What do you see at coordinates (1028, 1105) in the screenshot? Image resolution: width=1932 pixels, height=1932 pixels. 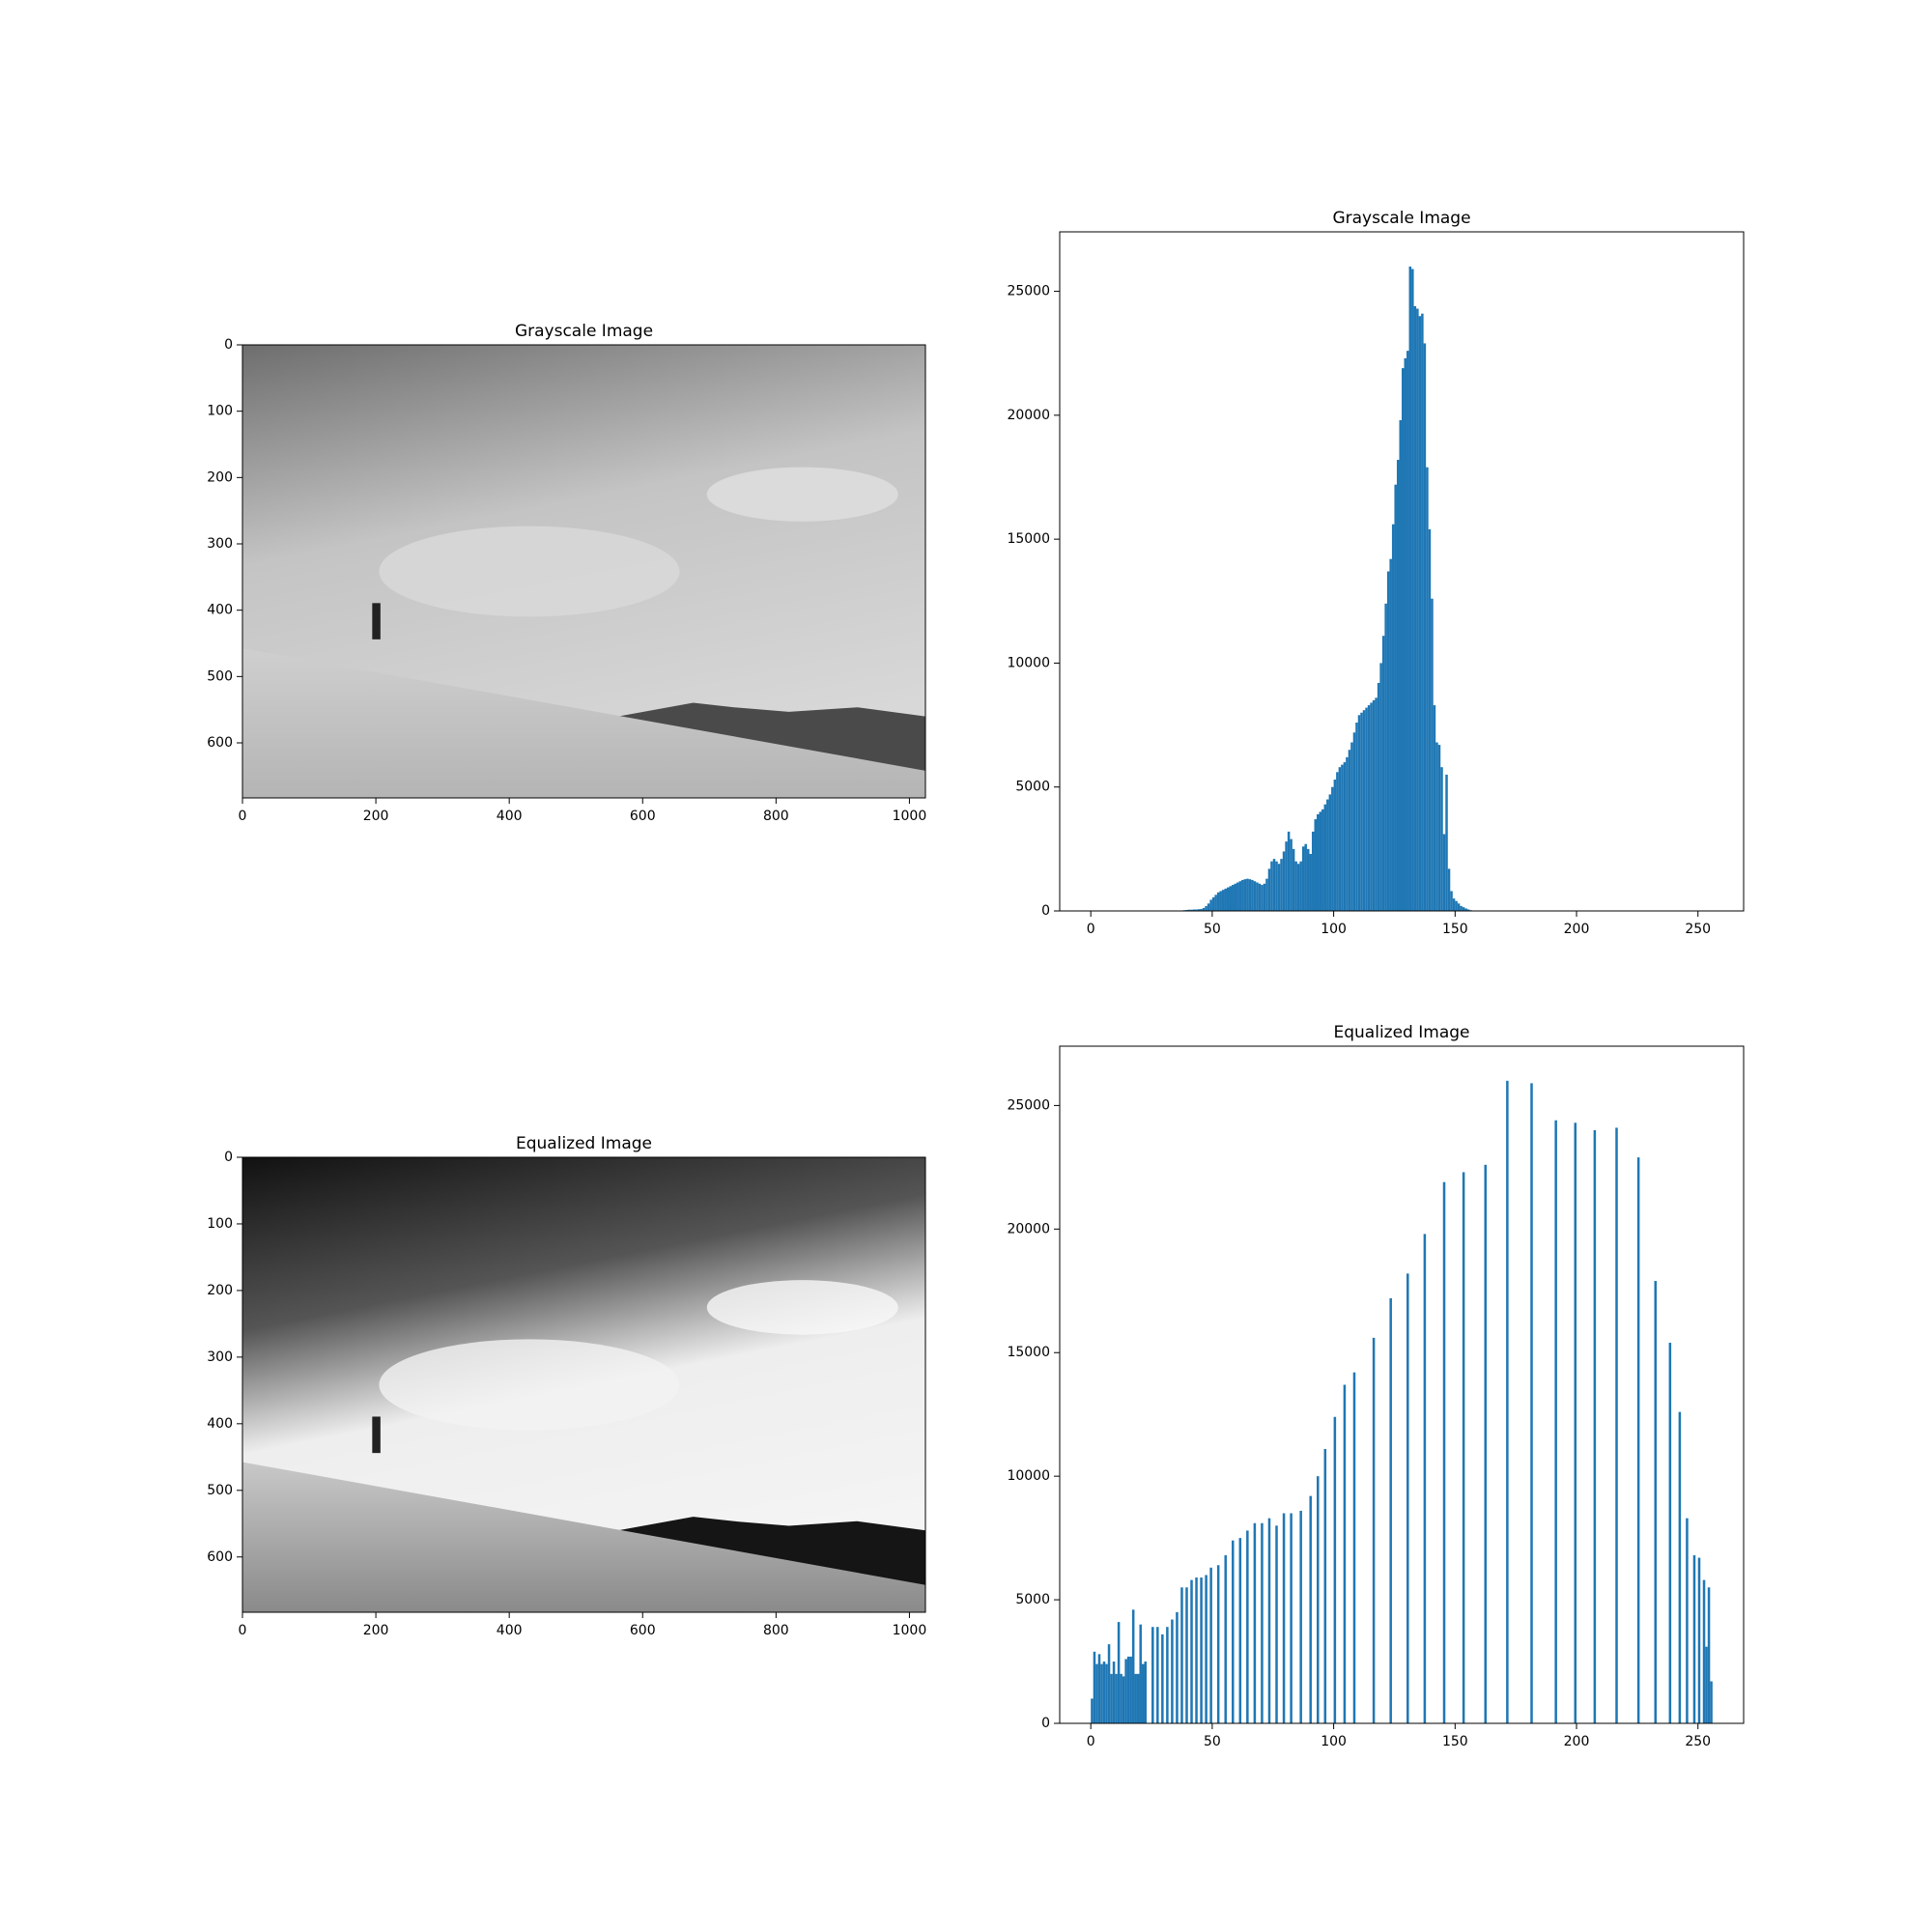 I see `y-tick-label: 25000` at bounding box center [1028, 1105].